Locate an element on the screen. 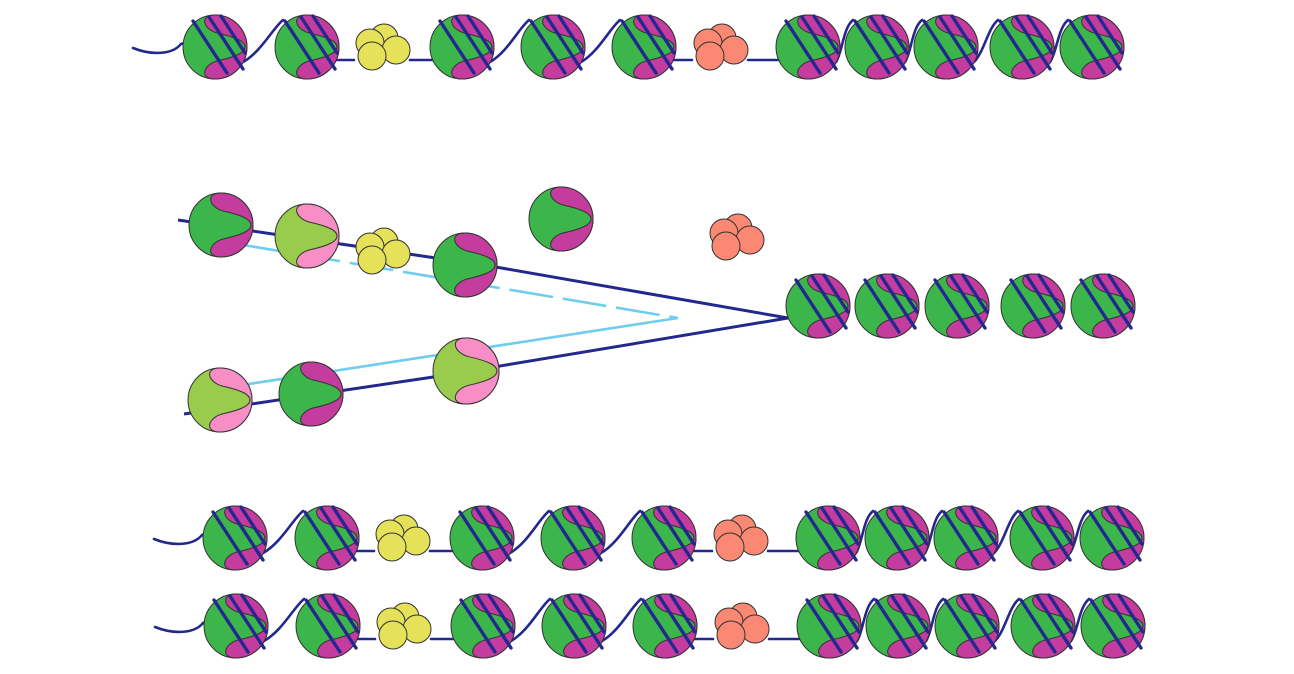 The width and height of the screenshot is (1294, 674). displaced-salmon-particle is located at coordinates (737, 237).